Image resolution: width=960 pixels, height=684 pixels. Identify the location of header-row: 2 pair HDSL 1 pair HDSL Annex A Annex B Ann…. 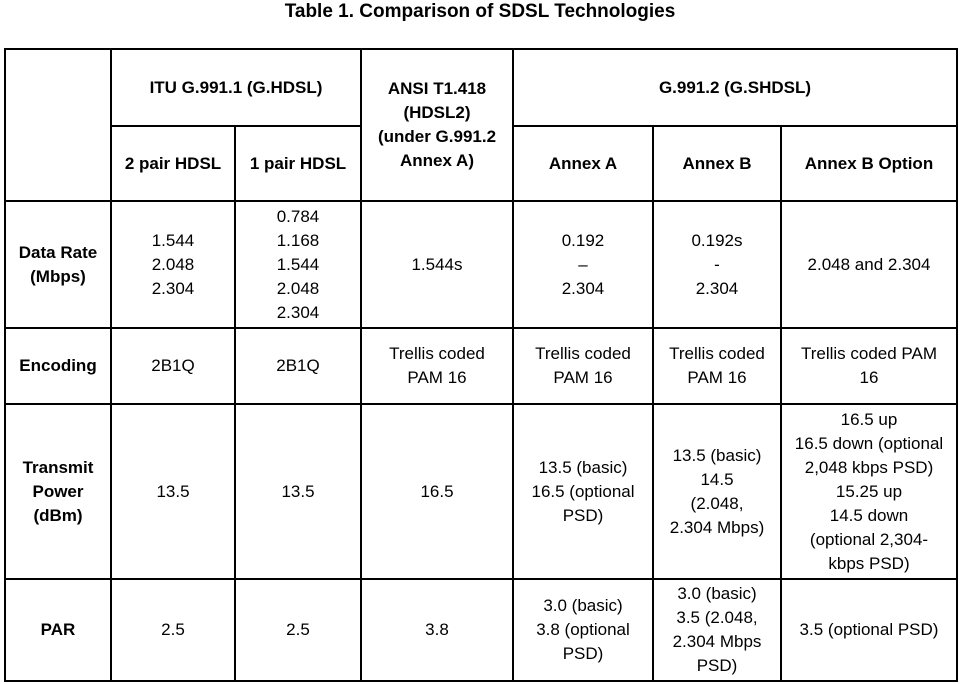
(481, 163).